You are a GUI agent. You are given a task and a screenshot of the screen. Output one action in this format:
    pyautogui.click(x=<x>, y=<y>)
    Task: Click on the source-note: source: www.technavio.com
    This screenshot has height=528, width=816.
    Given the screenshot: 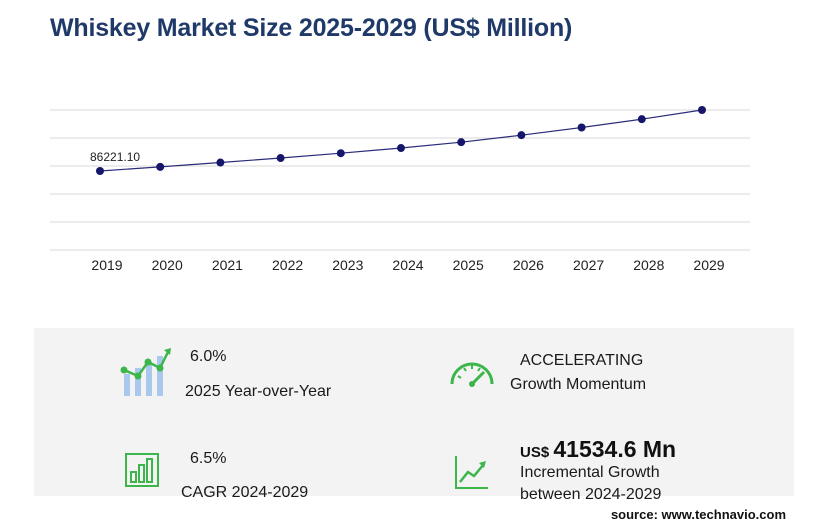 What is the action you would take?
    pyautogui.click(x=698, y=514)
    